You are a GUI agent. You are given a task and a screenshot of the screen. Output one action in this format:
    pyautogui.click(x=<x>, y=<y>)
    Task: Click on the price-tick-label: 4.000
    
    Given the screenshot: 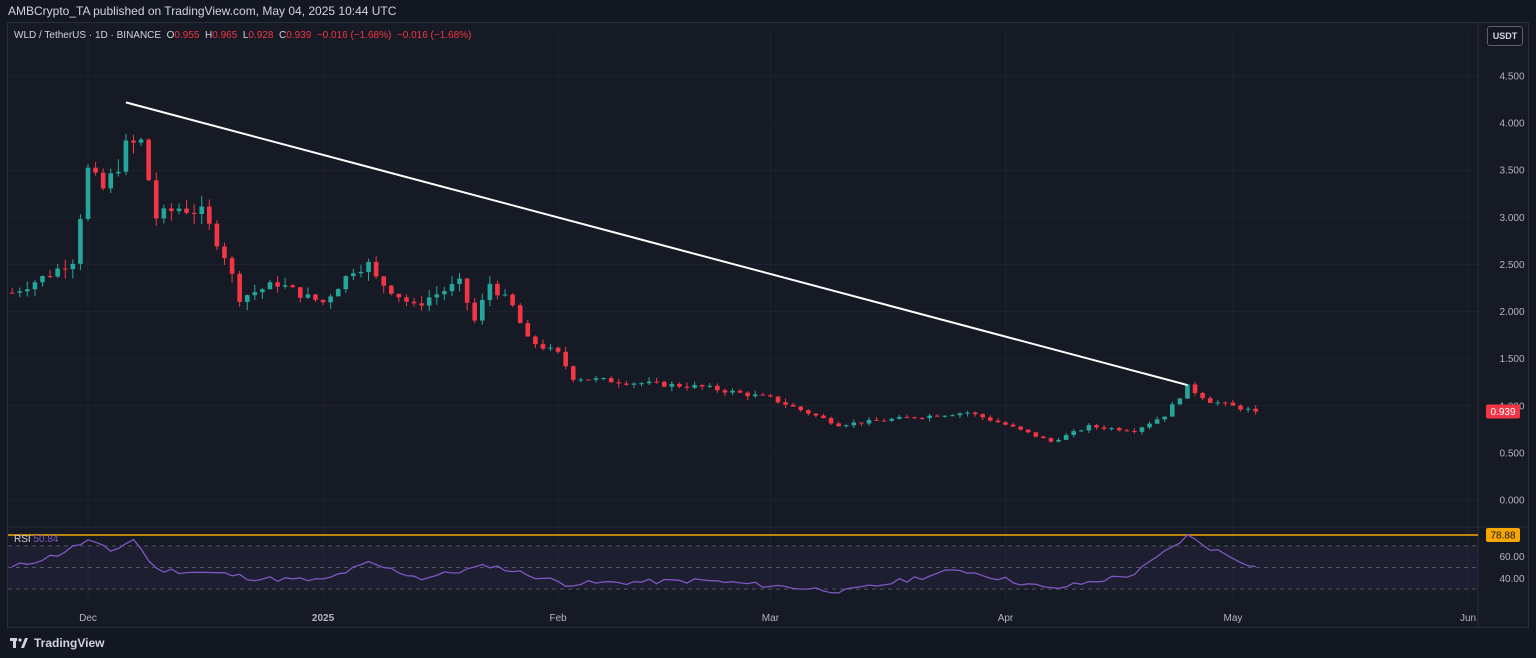 What is the action you would take?
    pyautogui.click(x=1511, y=124)
    